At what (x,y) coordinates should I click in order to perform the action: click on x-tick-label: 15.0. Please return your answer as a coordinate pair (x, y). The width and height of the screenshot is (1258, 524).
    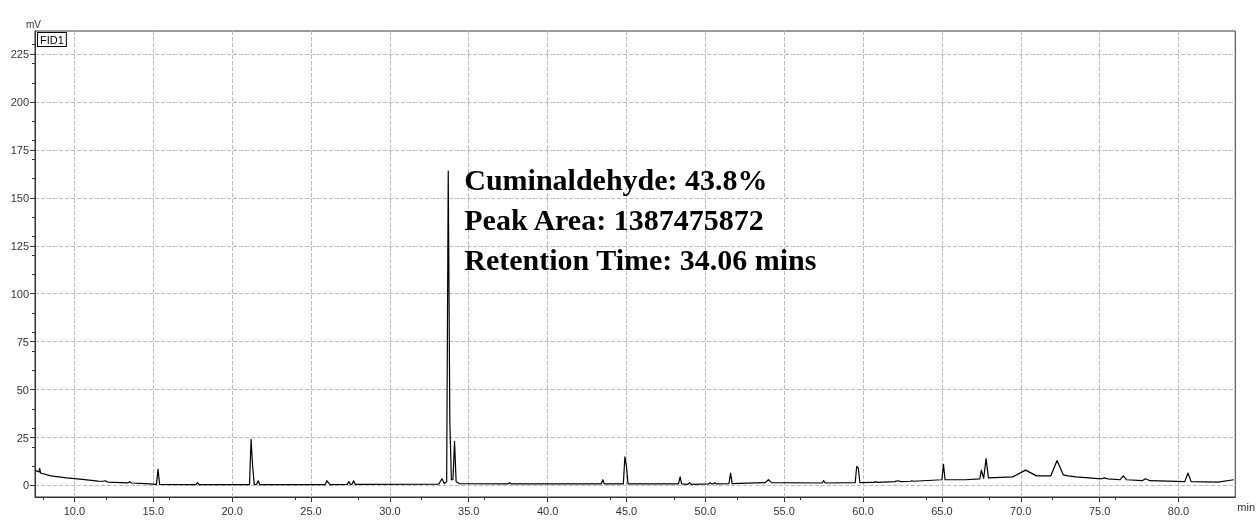
    Looking at the image, I should click on (153, 510).